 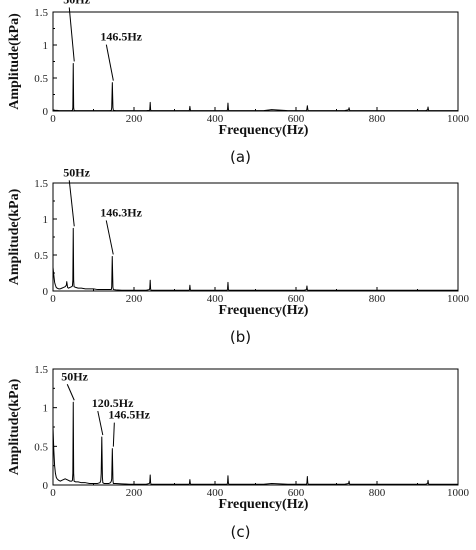 I want to click on panel-caption: (b), so click(x=240, y=337).